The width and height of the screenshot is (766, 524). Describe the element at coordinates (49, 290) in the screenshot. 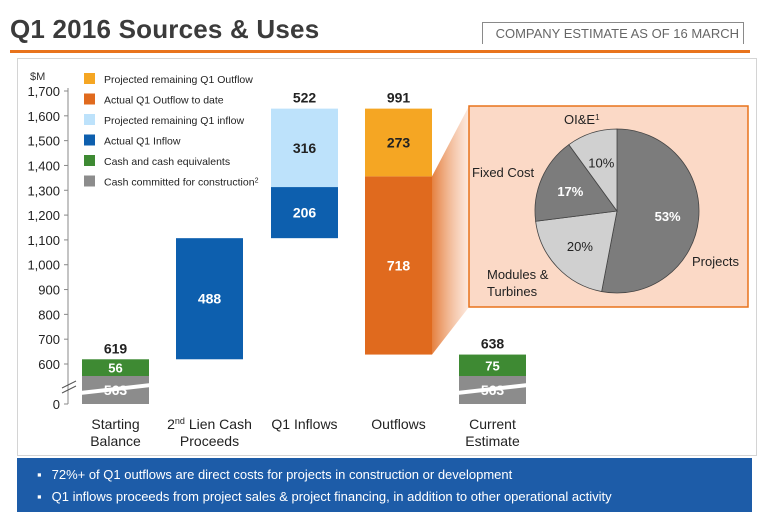

I see `y-tick-label: 900` at that location.